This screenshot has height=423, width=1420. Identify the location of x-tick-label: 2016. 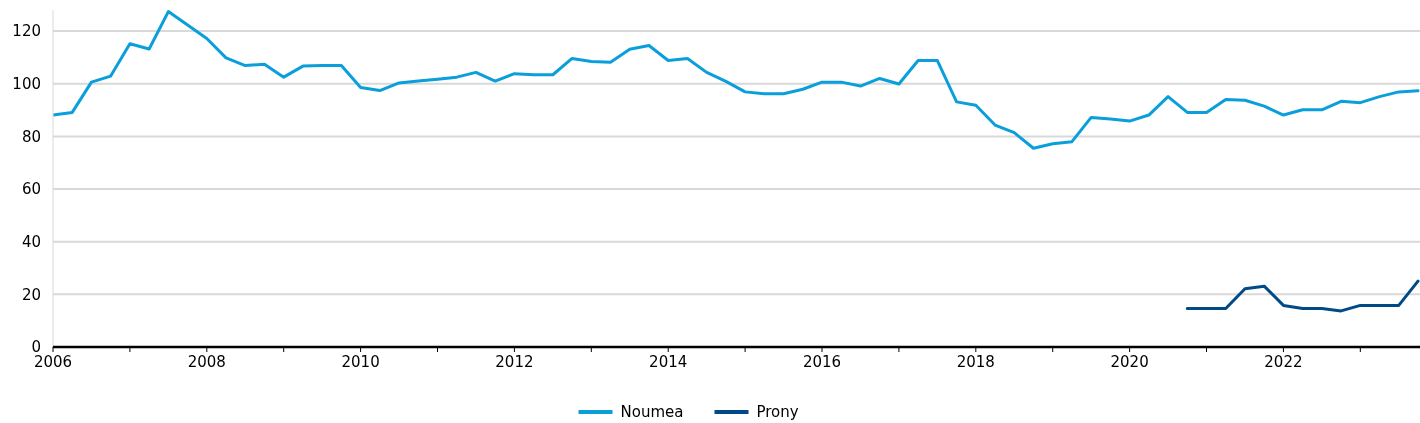
(822, 362).